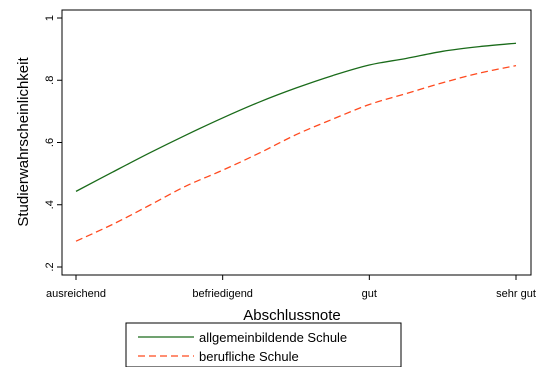  I want to click on x-tick-label: befriedigend, so click(222, 294).